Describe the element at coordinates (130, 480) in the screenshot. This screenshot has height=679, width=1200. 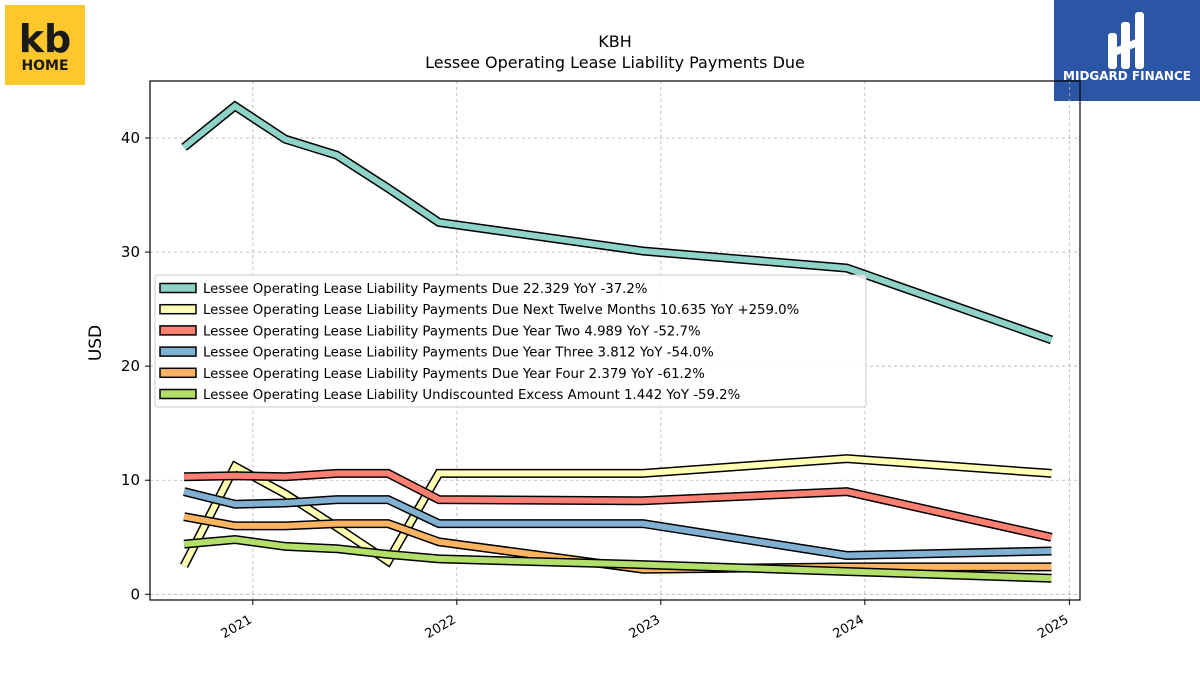
I see `y-tick-label: 10` at that location.